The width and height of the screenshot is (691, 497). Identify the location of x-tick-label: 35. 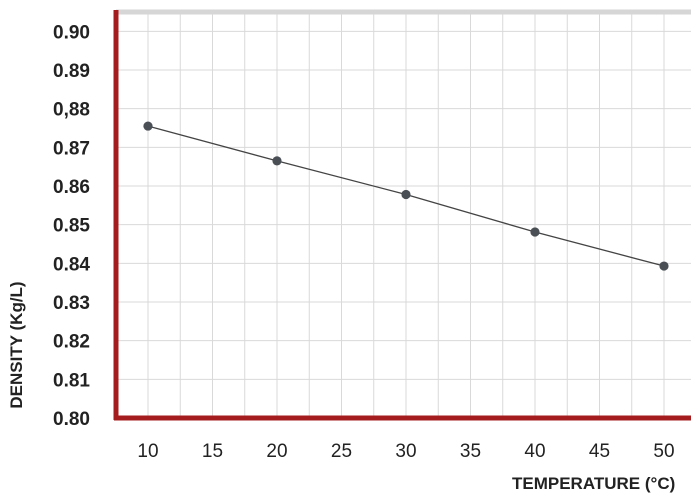
(470, 451).